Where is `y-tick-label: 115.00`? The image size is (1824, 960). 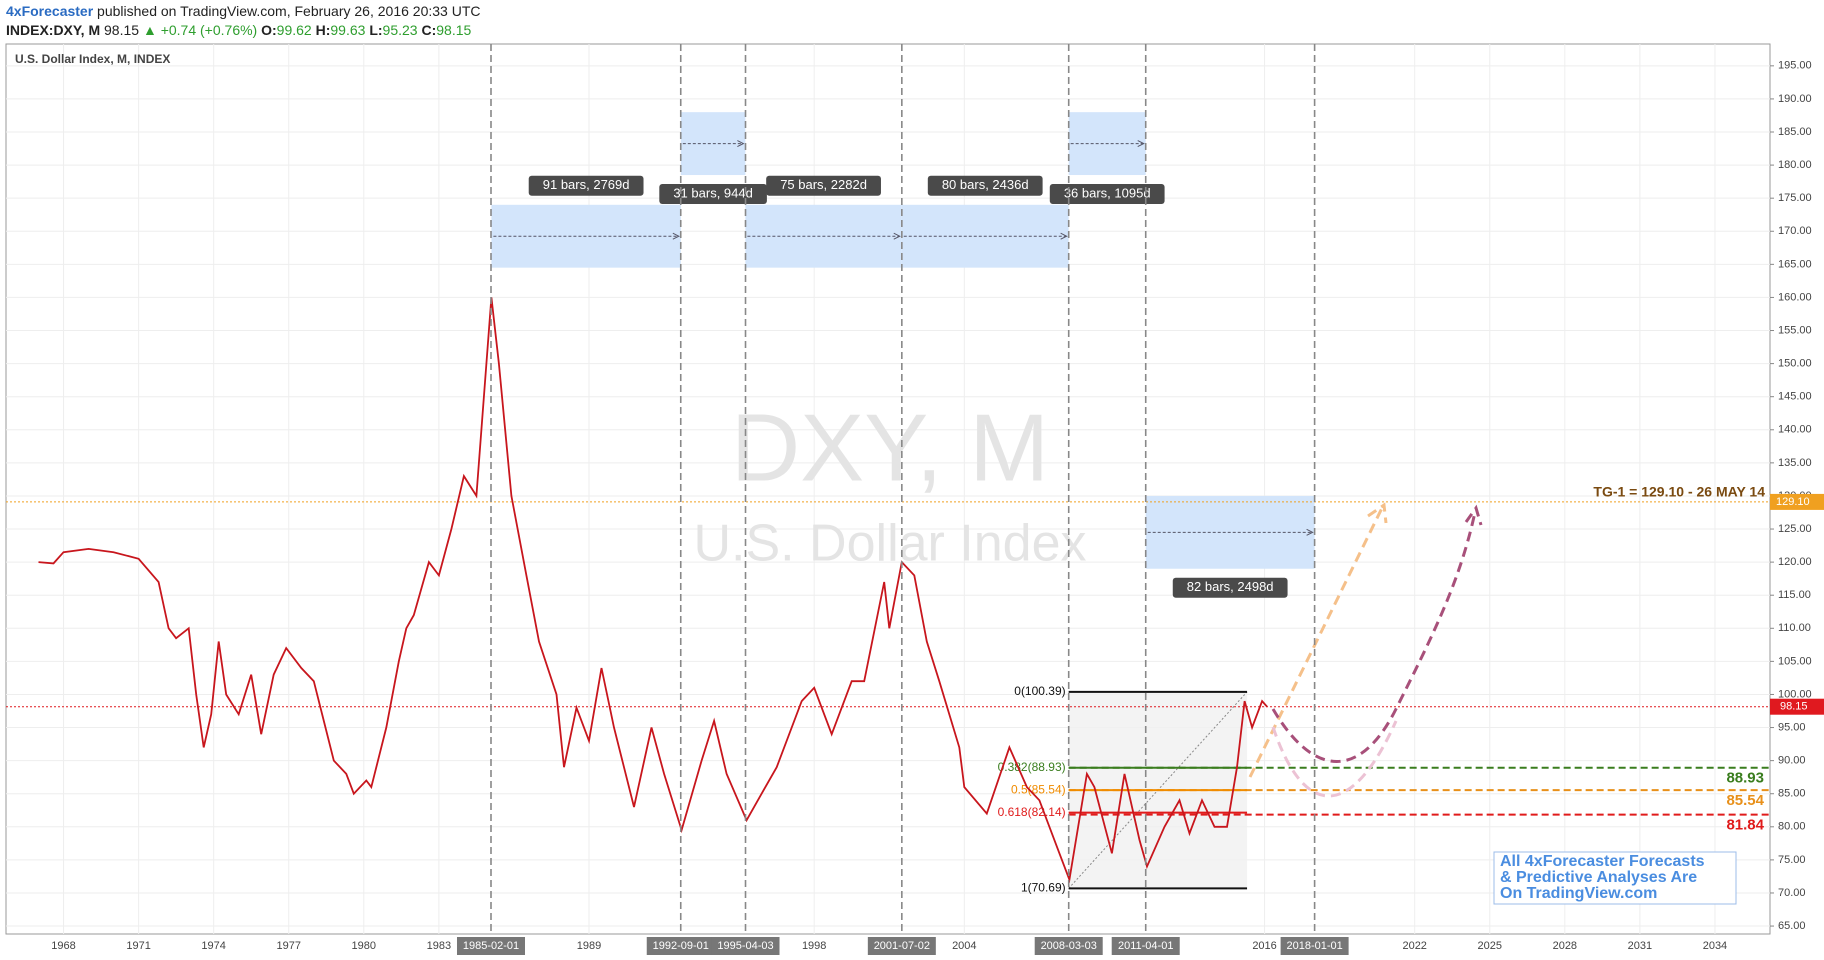
y-tick-label: 115.00 is located at coordinates (1794, 595).